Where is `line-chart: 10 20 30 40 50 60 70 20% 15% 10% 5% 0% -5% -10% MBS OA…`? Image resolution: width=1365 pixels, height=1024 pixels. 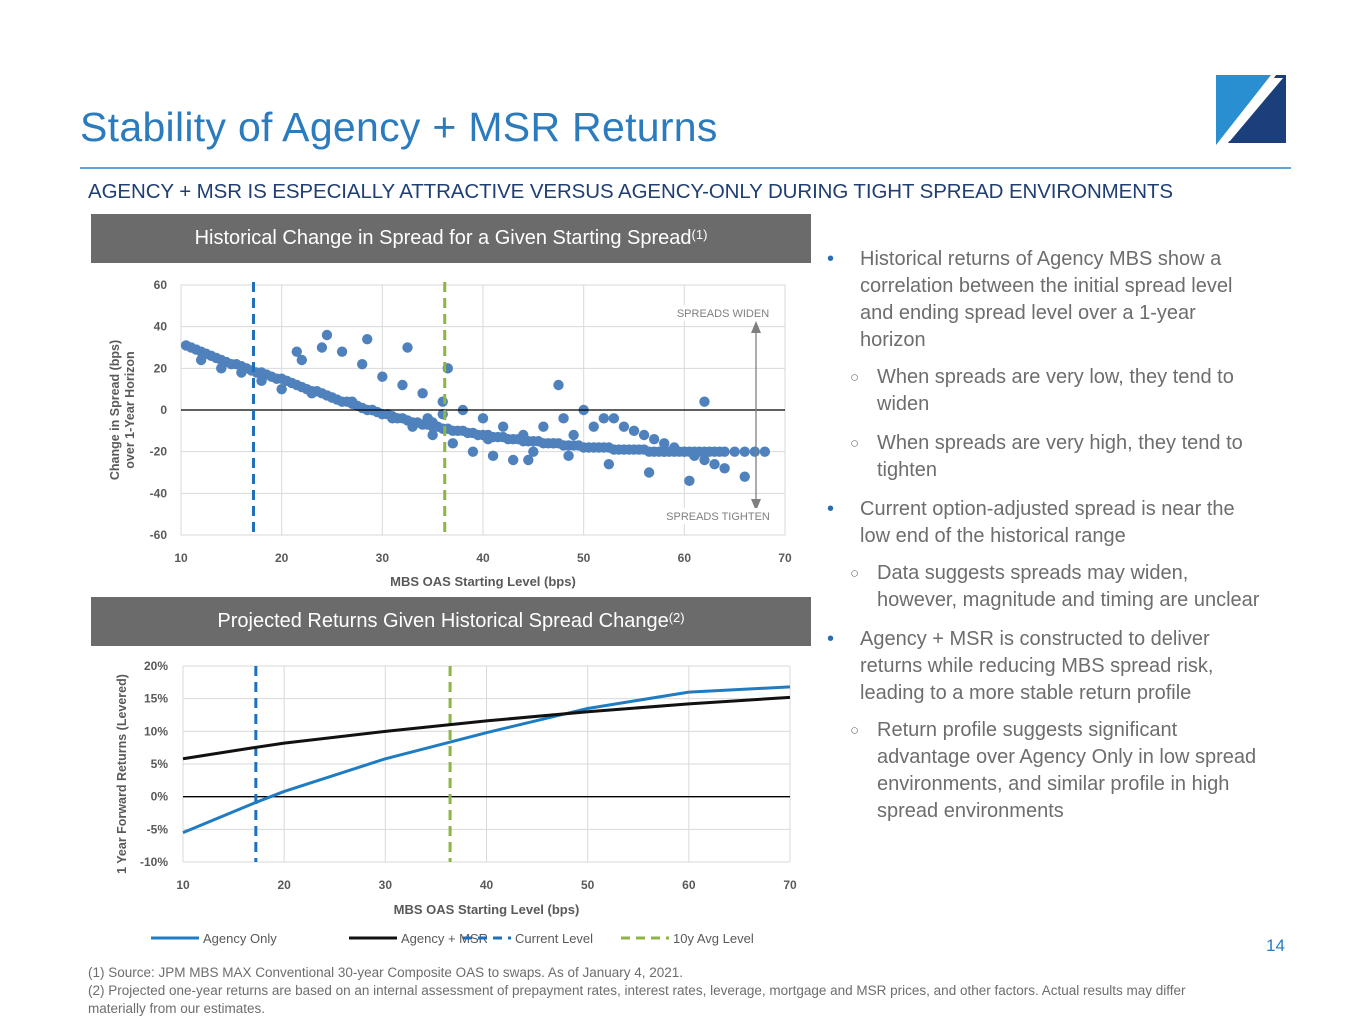 line-chart: 10 20 30 40 50 60 70 20% 15% 10% 5% 0% -5% -10% MBS OA… is located at coordinates (456, 802).